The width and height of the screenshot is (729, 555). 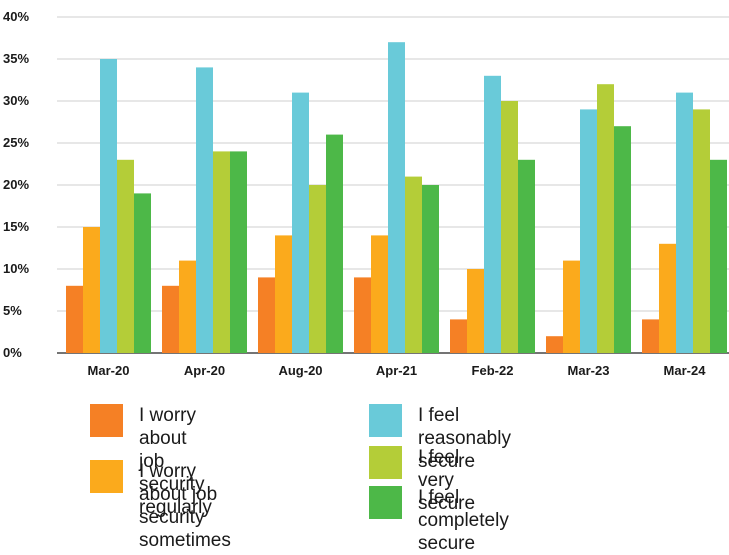 I want to click on y-tick-label: 5%, so click(x=12, y=310).